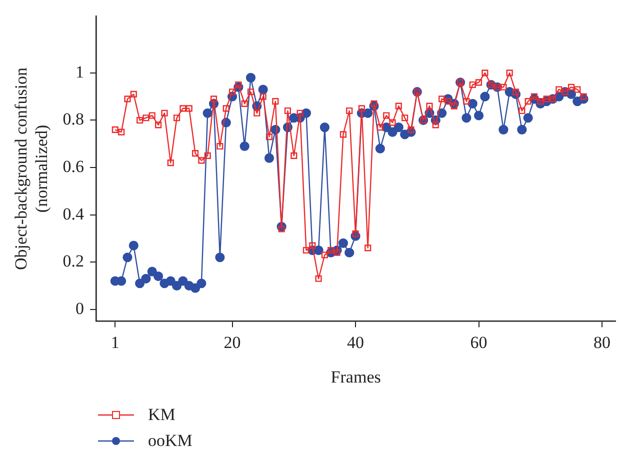  I want to click on x-tick-label: 40, so click(355, 342).